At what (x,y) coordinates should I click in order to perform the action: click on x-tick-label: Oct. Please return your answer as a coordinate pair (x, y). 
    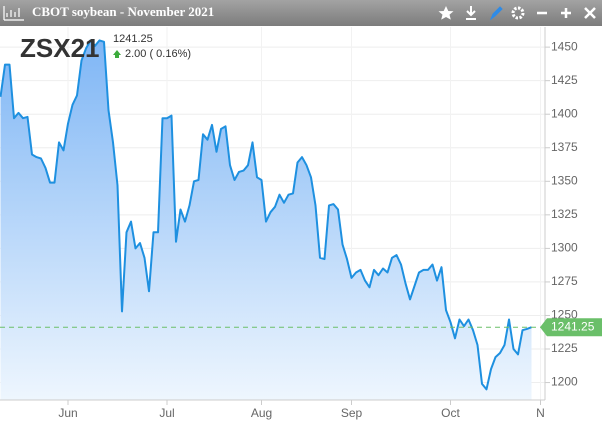
    Looking at the image, I should click on (450, 413).